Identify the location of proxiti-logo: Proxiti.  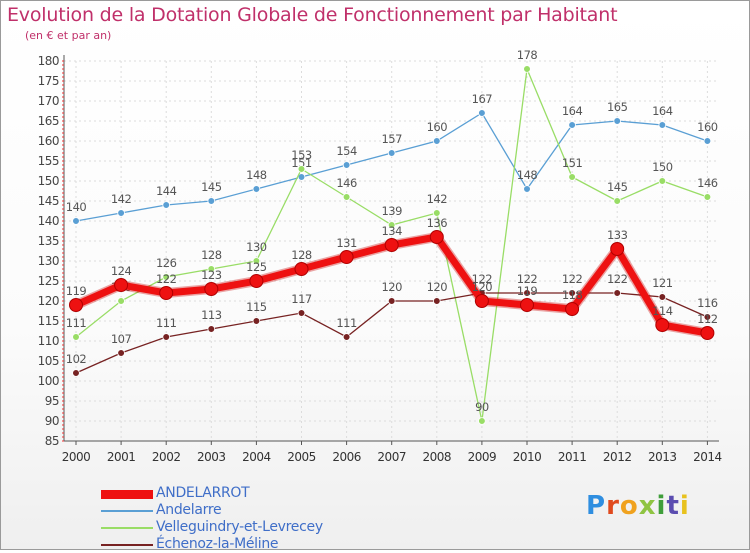
(638, 506).